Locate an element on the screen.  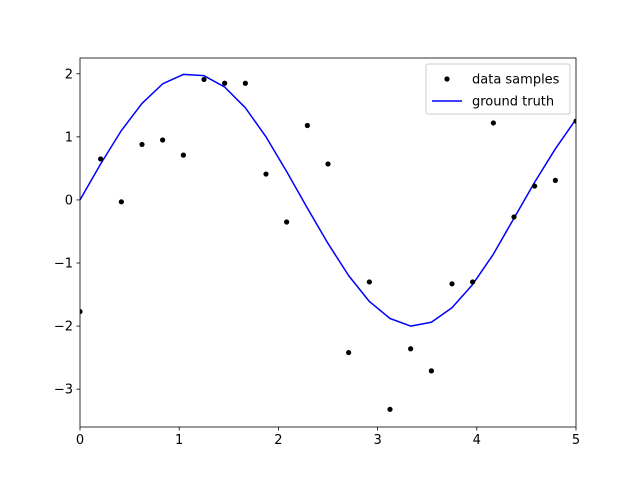
y-tick-label: −1 is located at coordinates (63, 264).